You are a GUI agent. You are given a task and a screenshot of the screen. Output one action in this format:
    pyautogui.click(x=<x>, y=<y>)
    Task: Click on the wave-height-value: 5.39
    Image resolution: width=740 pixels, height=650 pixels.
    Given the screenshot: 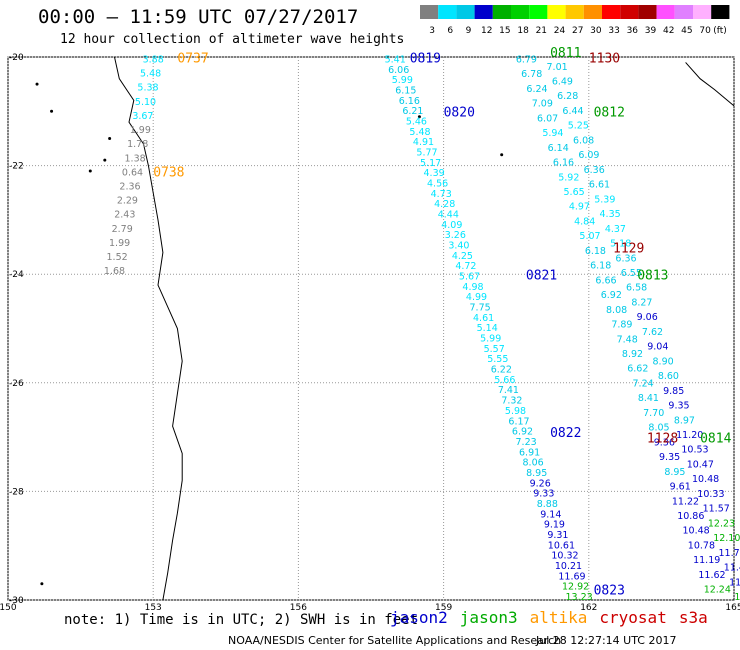 What is the action you would take?
    pyautogui.click(x=604, y=199)
    